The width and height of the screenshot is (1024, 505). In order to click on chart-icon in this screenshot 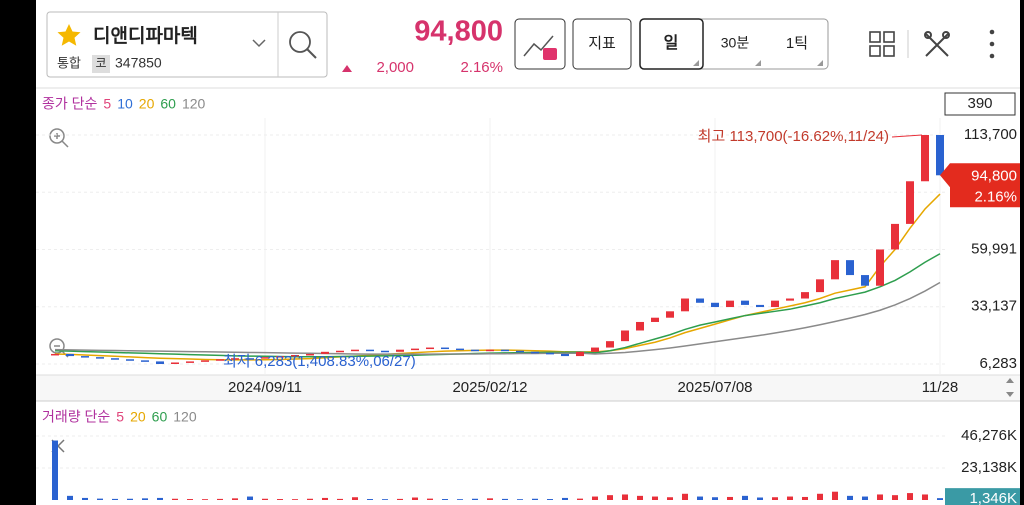, I will do `click(538, 46)`.